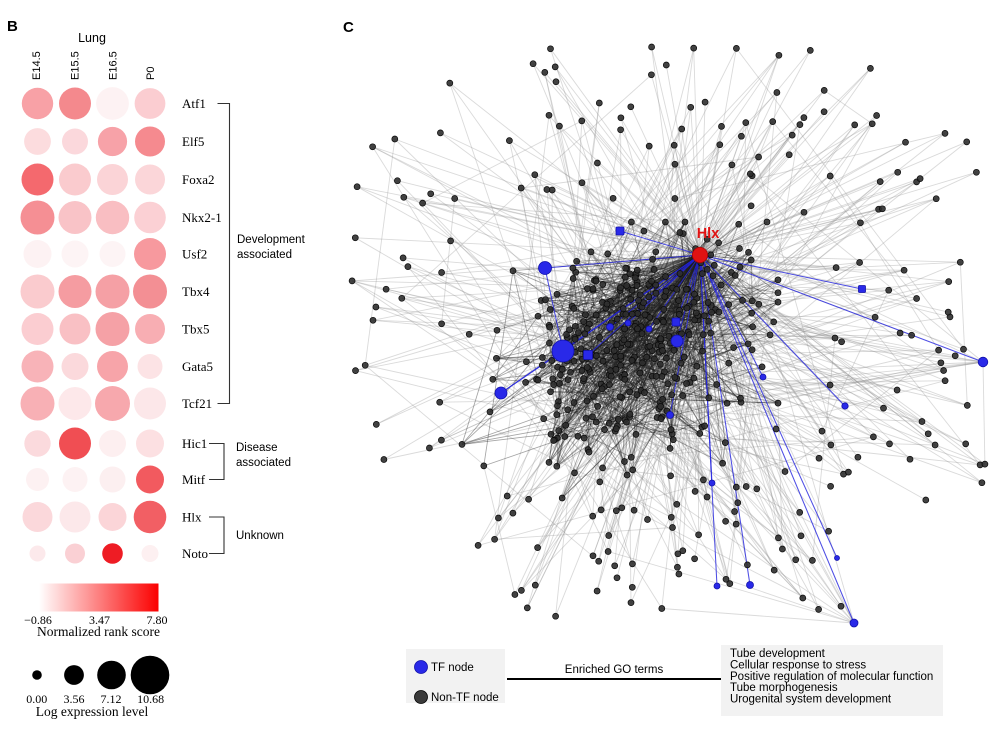 Image resolution: width=1000 pixels, height=730 pixels. What do you see at coordinates (114, 65) in the screenshot?
I see `svg-text: E16.5` at bounding box center [114, 65].